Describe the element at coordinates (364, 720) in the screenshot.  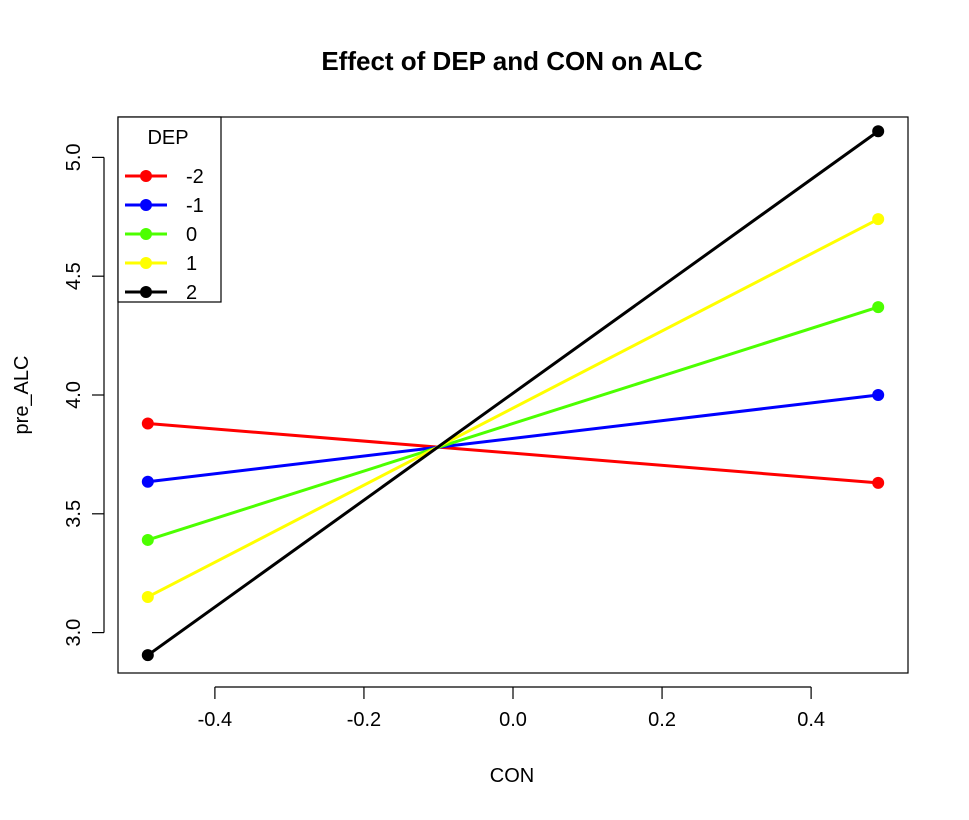
I see `x-tick-label: -0.2` at that location.